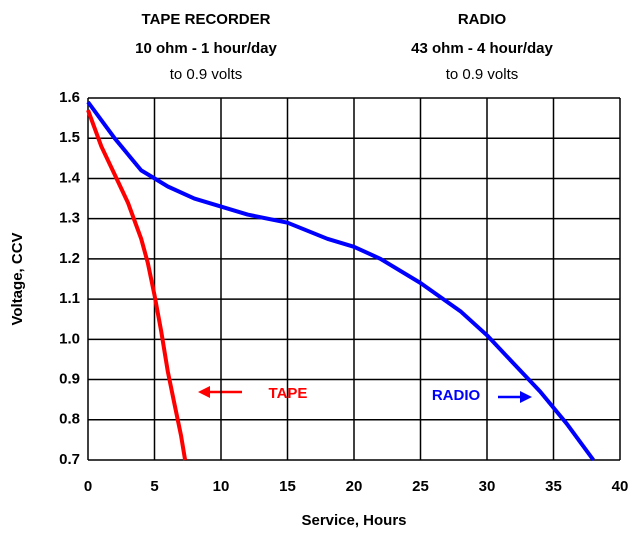  I want to click on radio-arrow-head, so click(526, 397).